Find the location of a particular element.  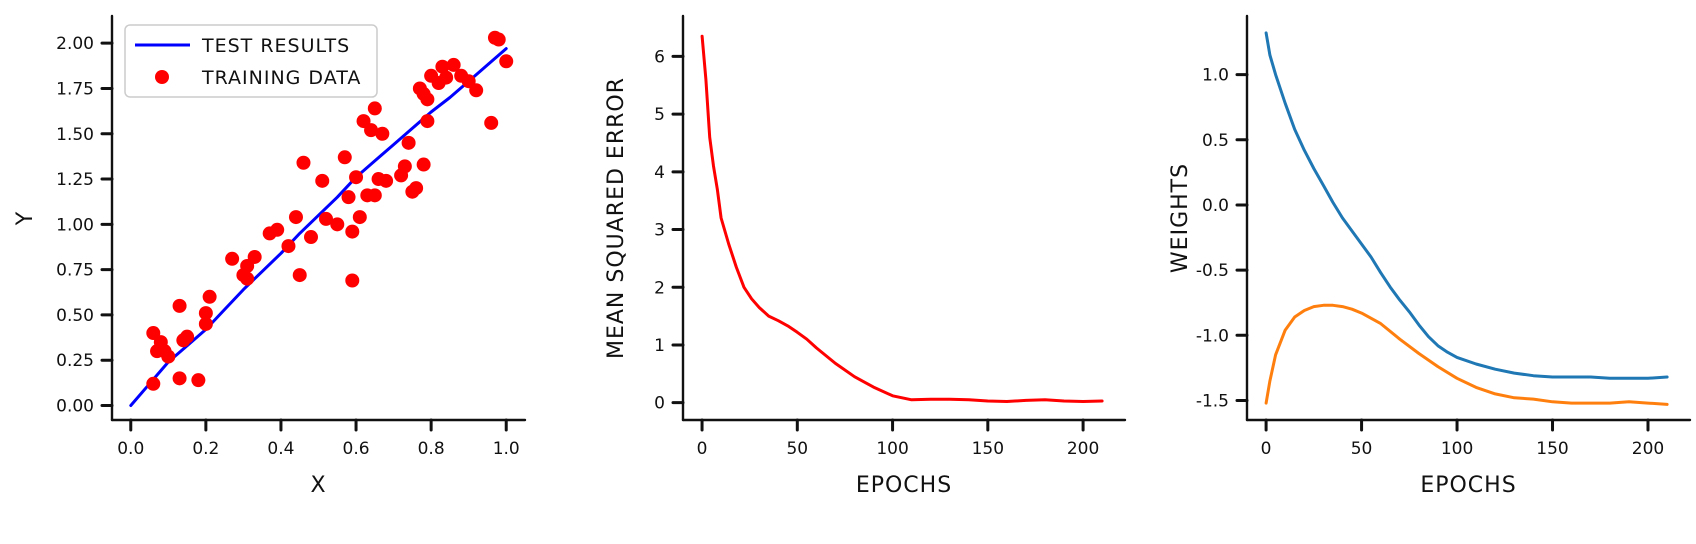

legend: TEST RESULTS TRAINING DATA is located at coordinates (251, 61).